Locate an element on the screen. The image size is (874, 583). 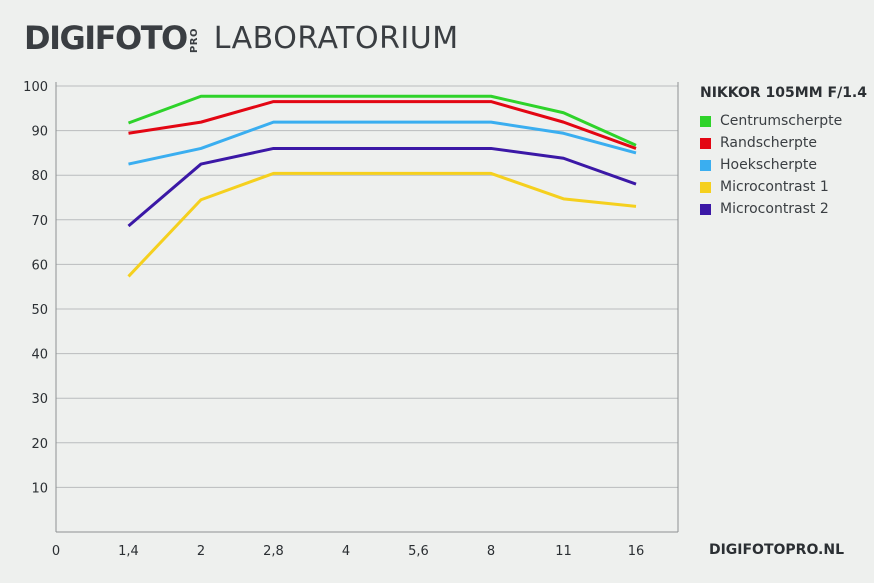
legend-label: Microcontrast 2 is located at coordinates (774, 209).